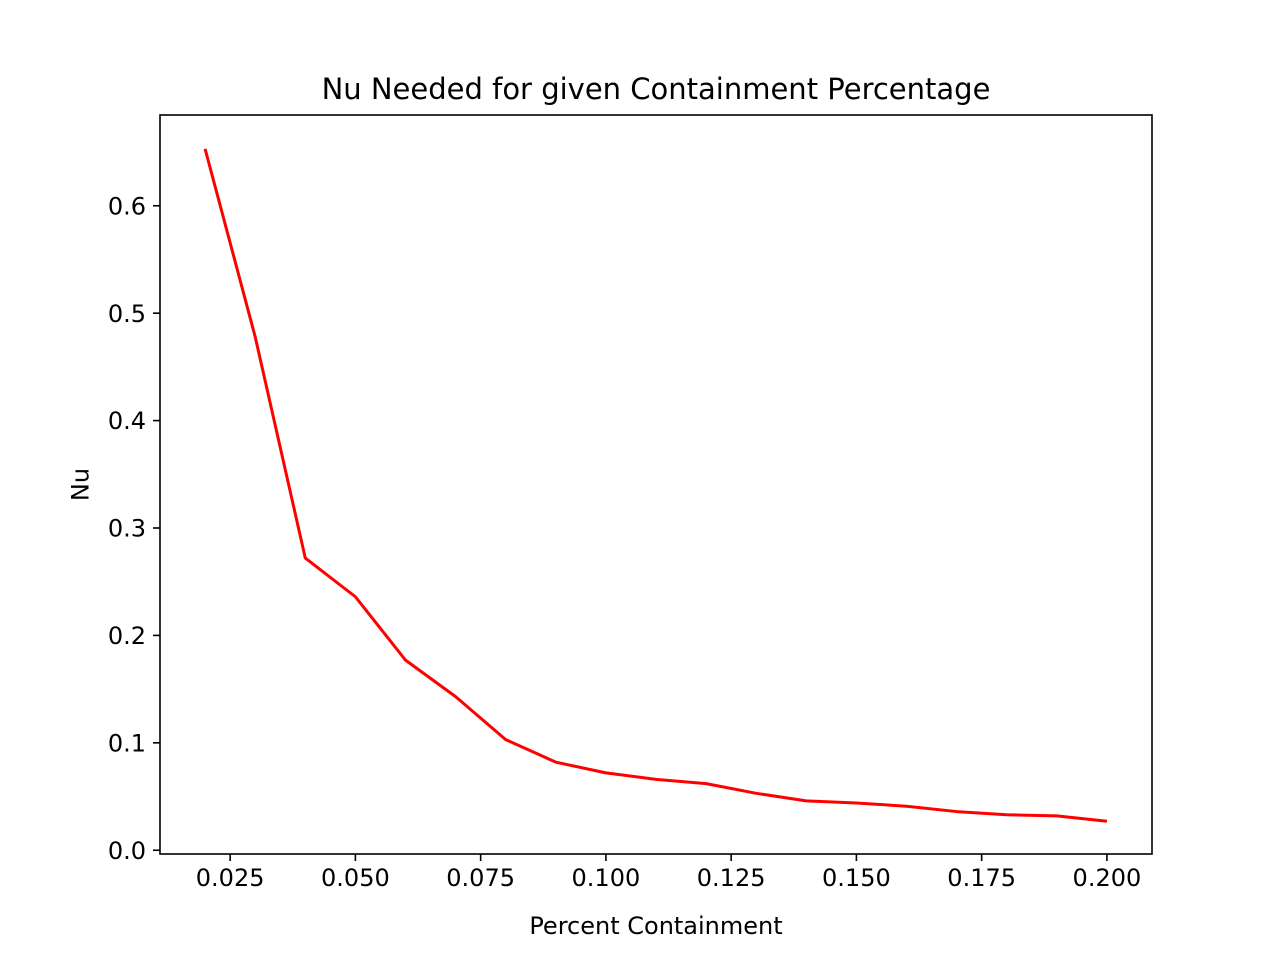  I want to click on x-tick-label: 0.050, so click(355, 878).